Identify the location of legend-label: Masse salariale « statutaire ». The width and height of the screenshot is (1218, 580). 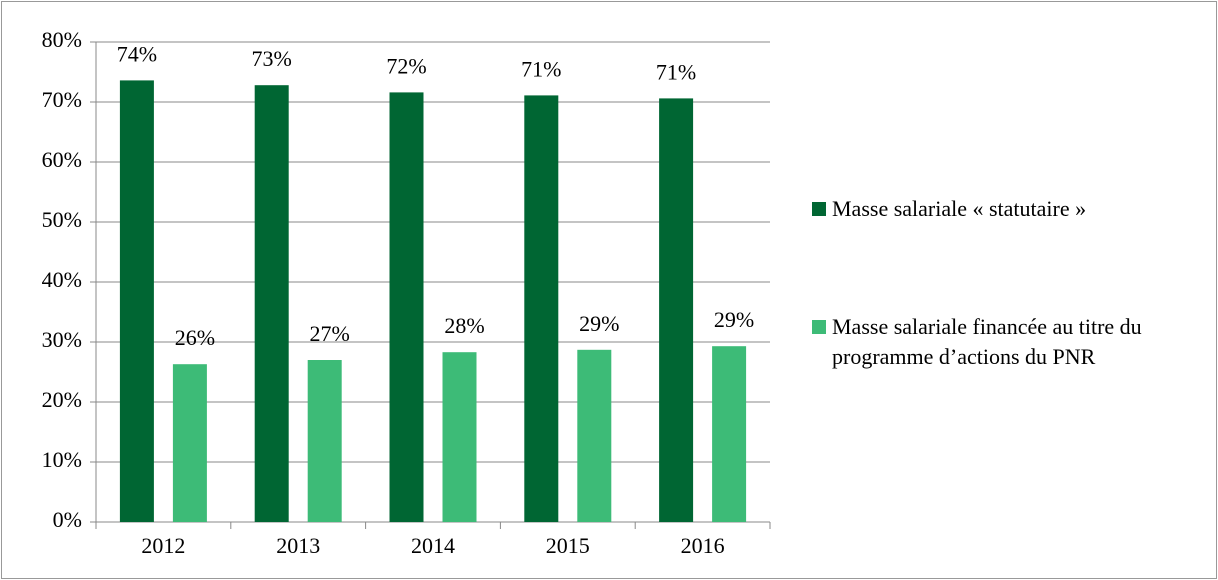
(959, 208).